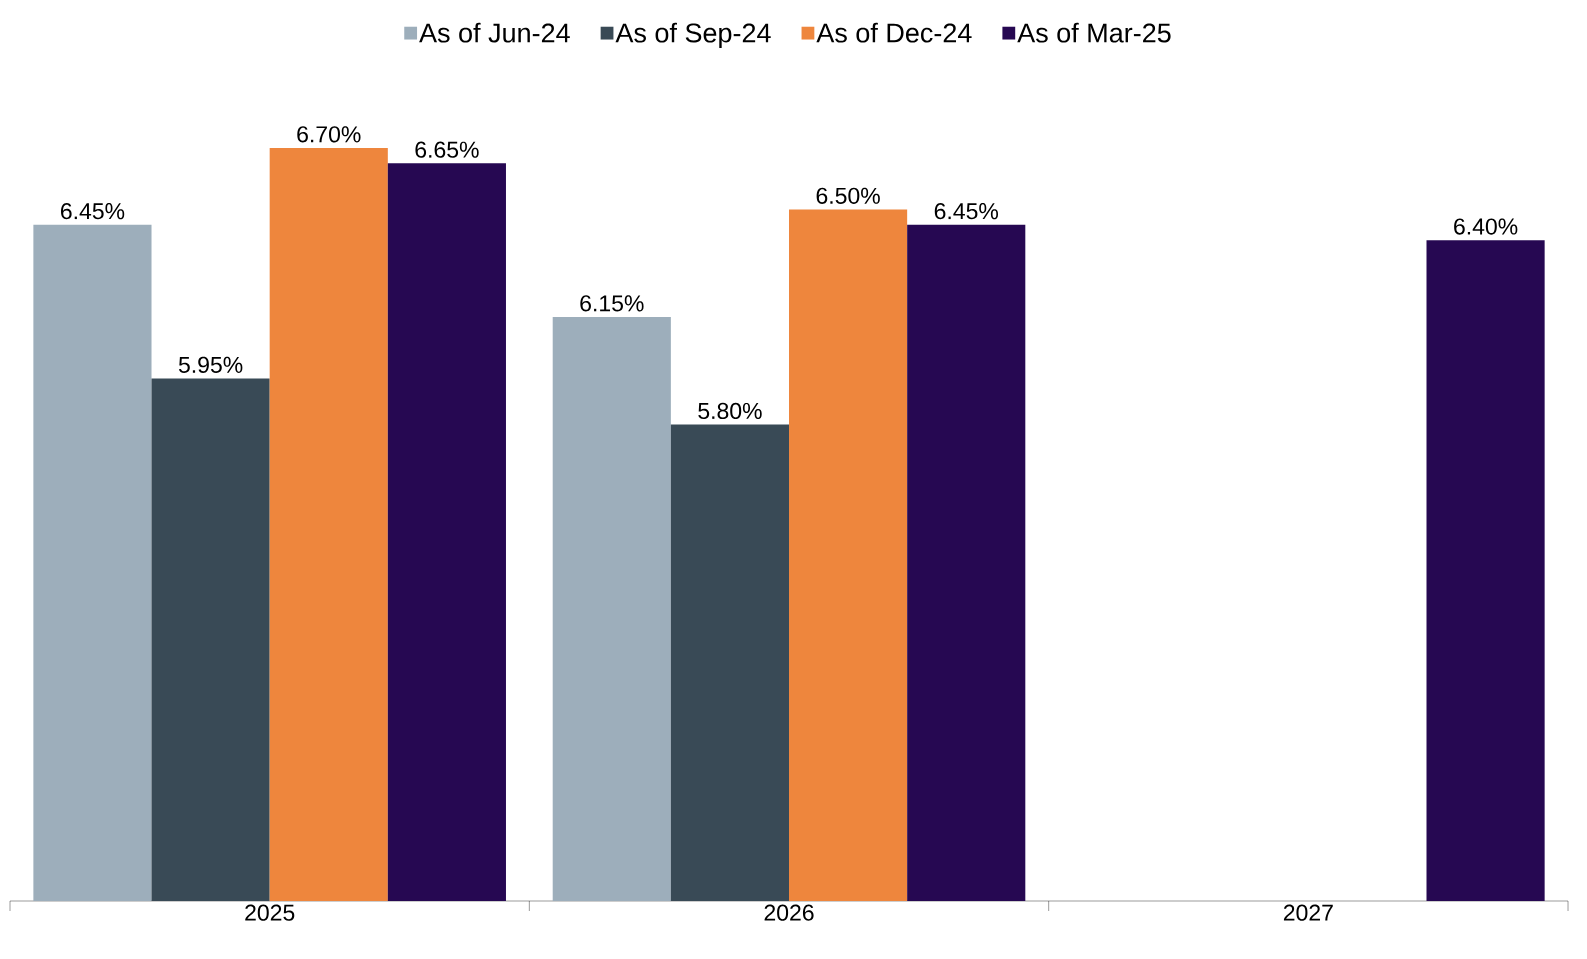 The height and width of the screenshot is (959, 1587). Describe the element at coordinates (693, 35) in the screenshot. I see `legend-label: As of Sep-24` at that location.